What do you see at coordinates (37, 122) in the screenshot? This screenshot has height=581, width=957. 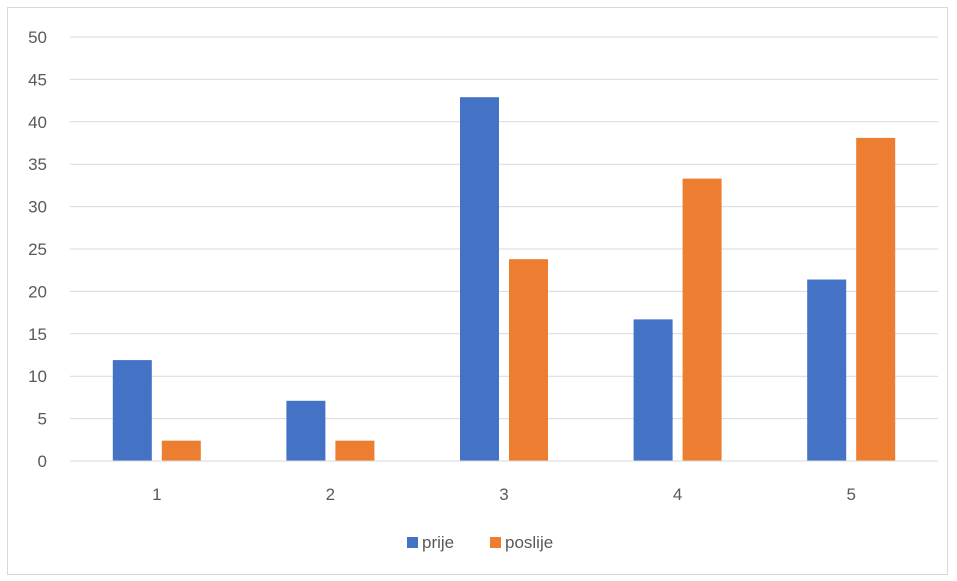 I see `y-tick-label: 40` at bounding box center [37, 122].